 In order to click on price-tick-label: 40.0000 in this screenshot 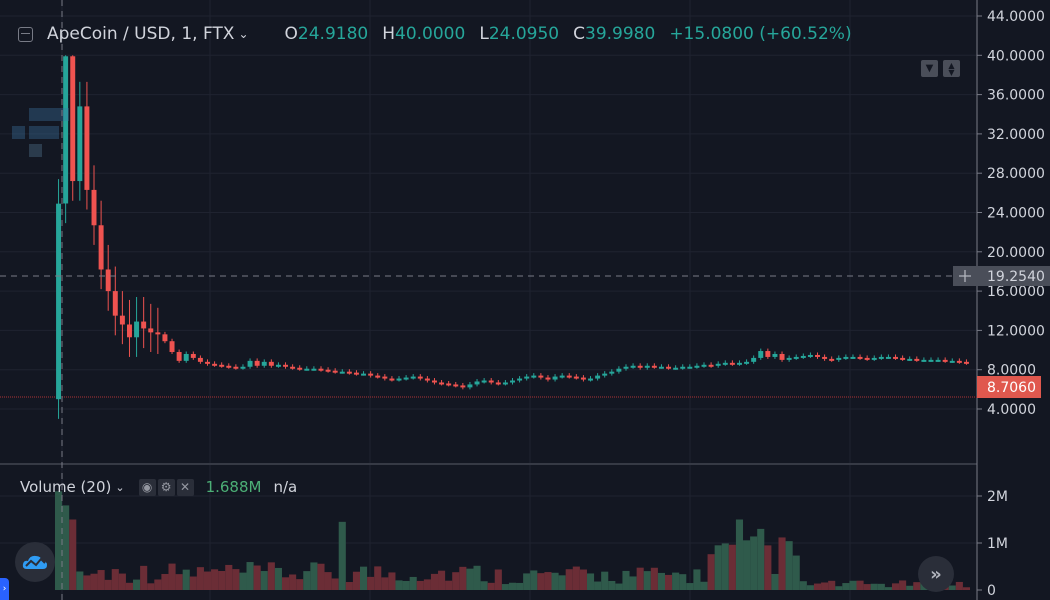, I will do `click(1016, 56)`.